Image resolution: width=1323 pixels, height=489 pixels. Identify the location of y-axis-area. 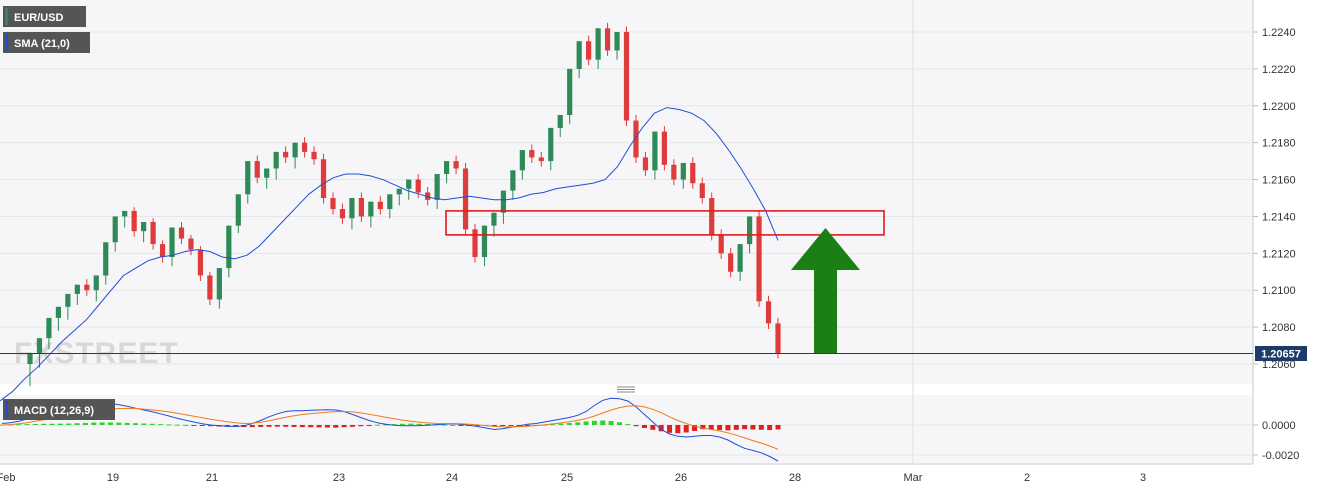
(1288, 244).